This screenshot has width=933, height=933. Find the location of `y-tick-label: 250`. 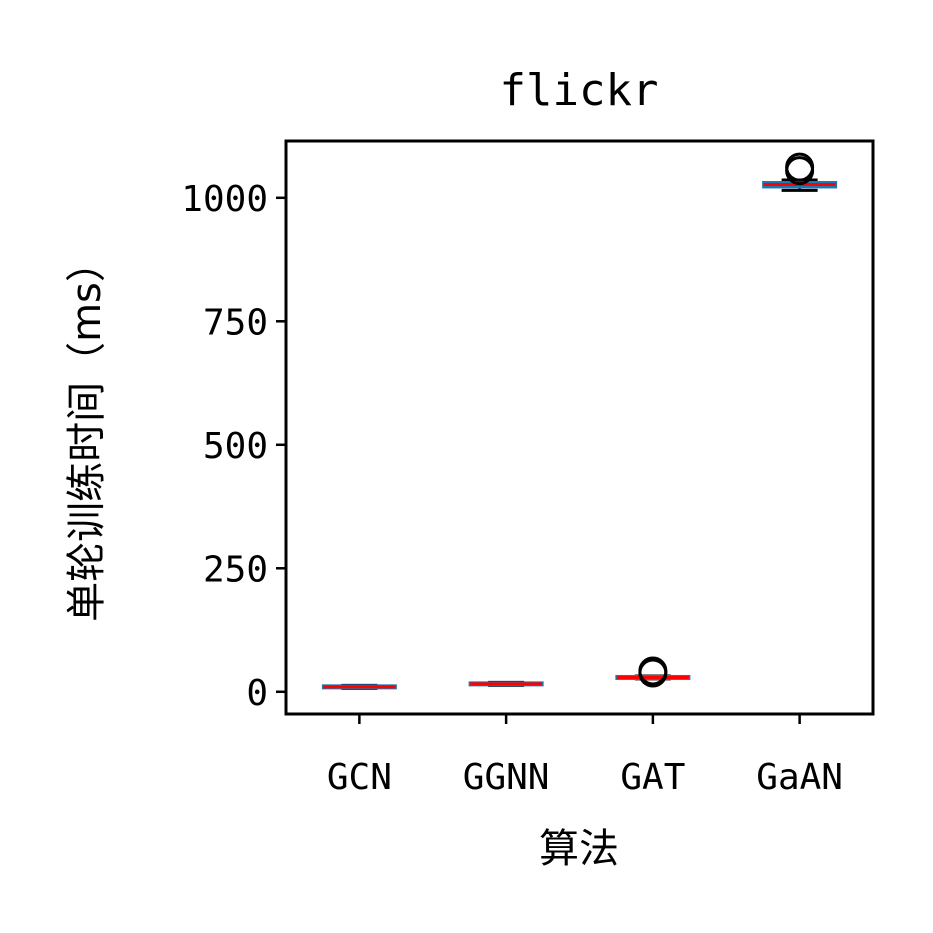

y-tick-label: 250 is located at coordinates (235, 569).